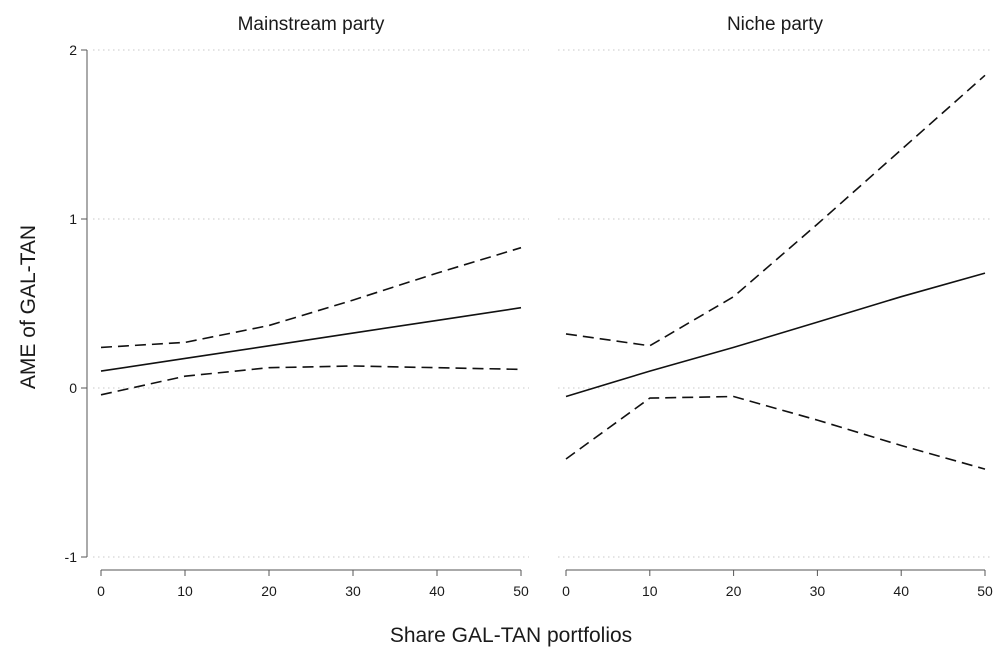 This screenshot has width=1000, height=651. I want to click on panel-title: Niche party, so click(775, 24).